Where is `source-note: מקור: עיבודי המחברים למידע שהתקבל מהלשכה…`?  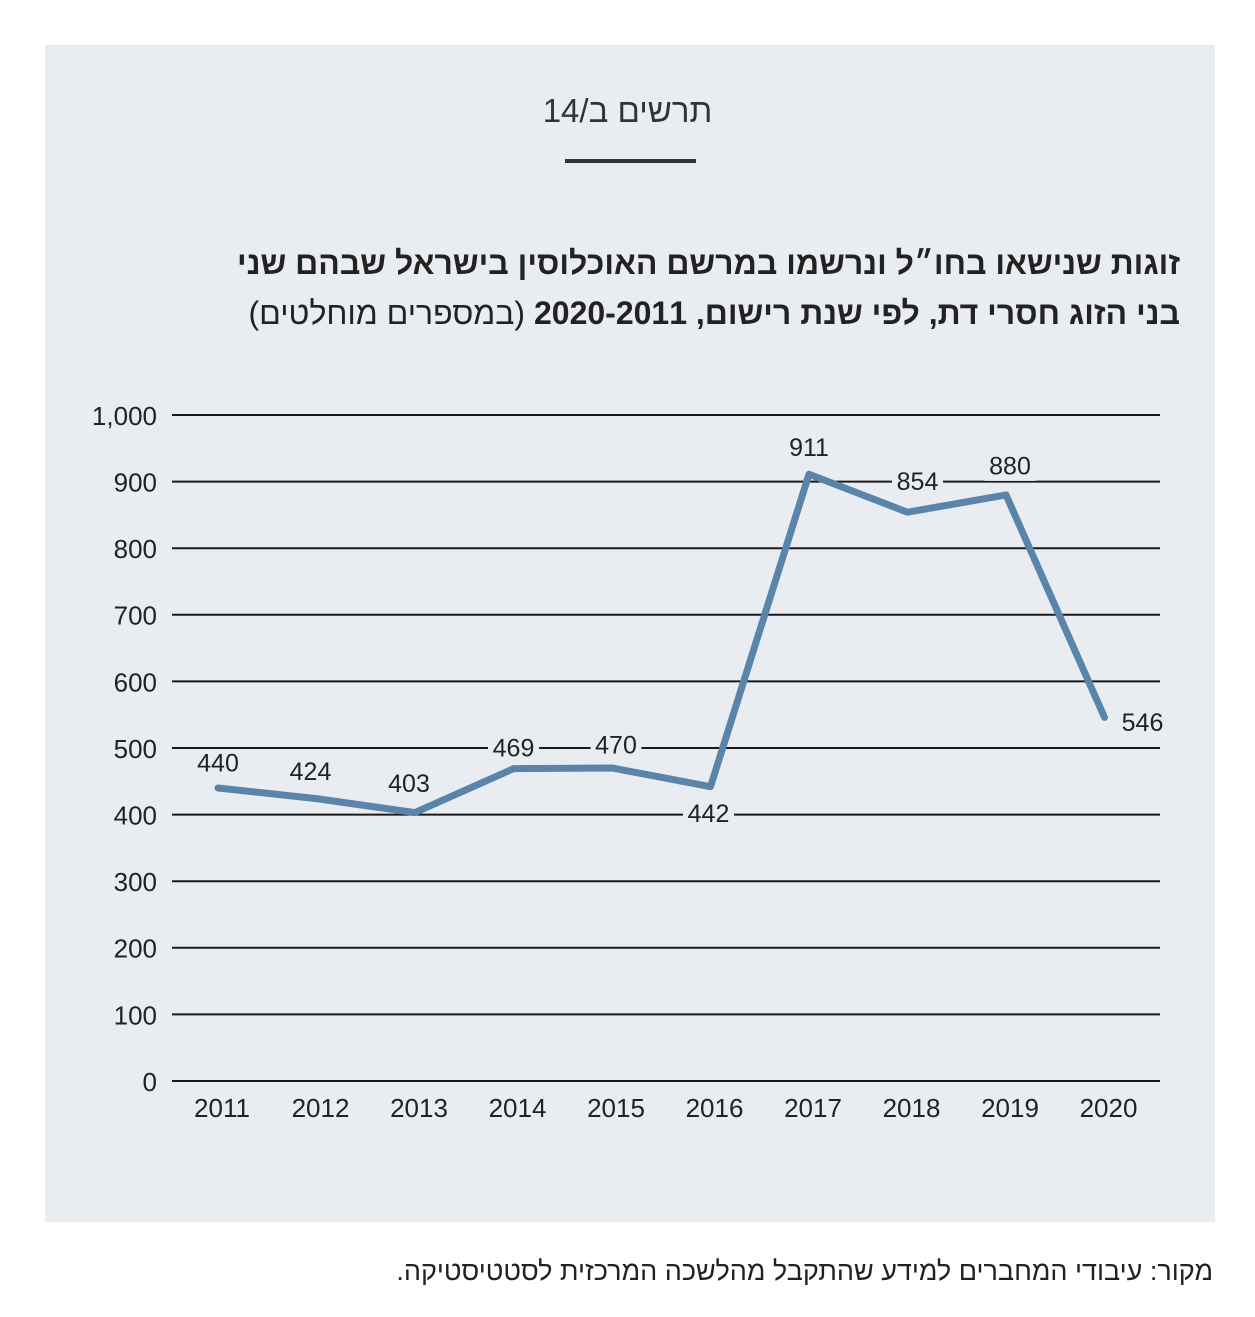
source-note: מקור: עיבודי המחברים למידע שהתקבל מהלשכה… is located at coordinates (804, 1271).